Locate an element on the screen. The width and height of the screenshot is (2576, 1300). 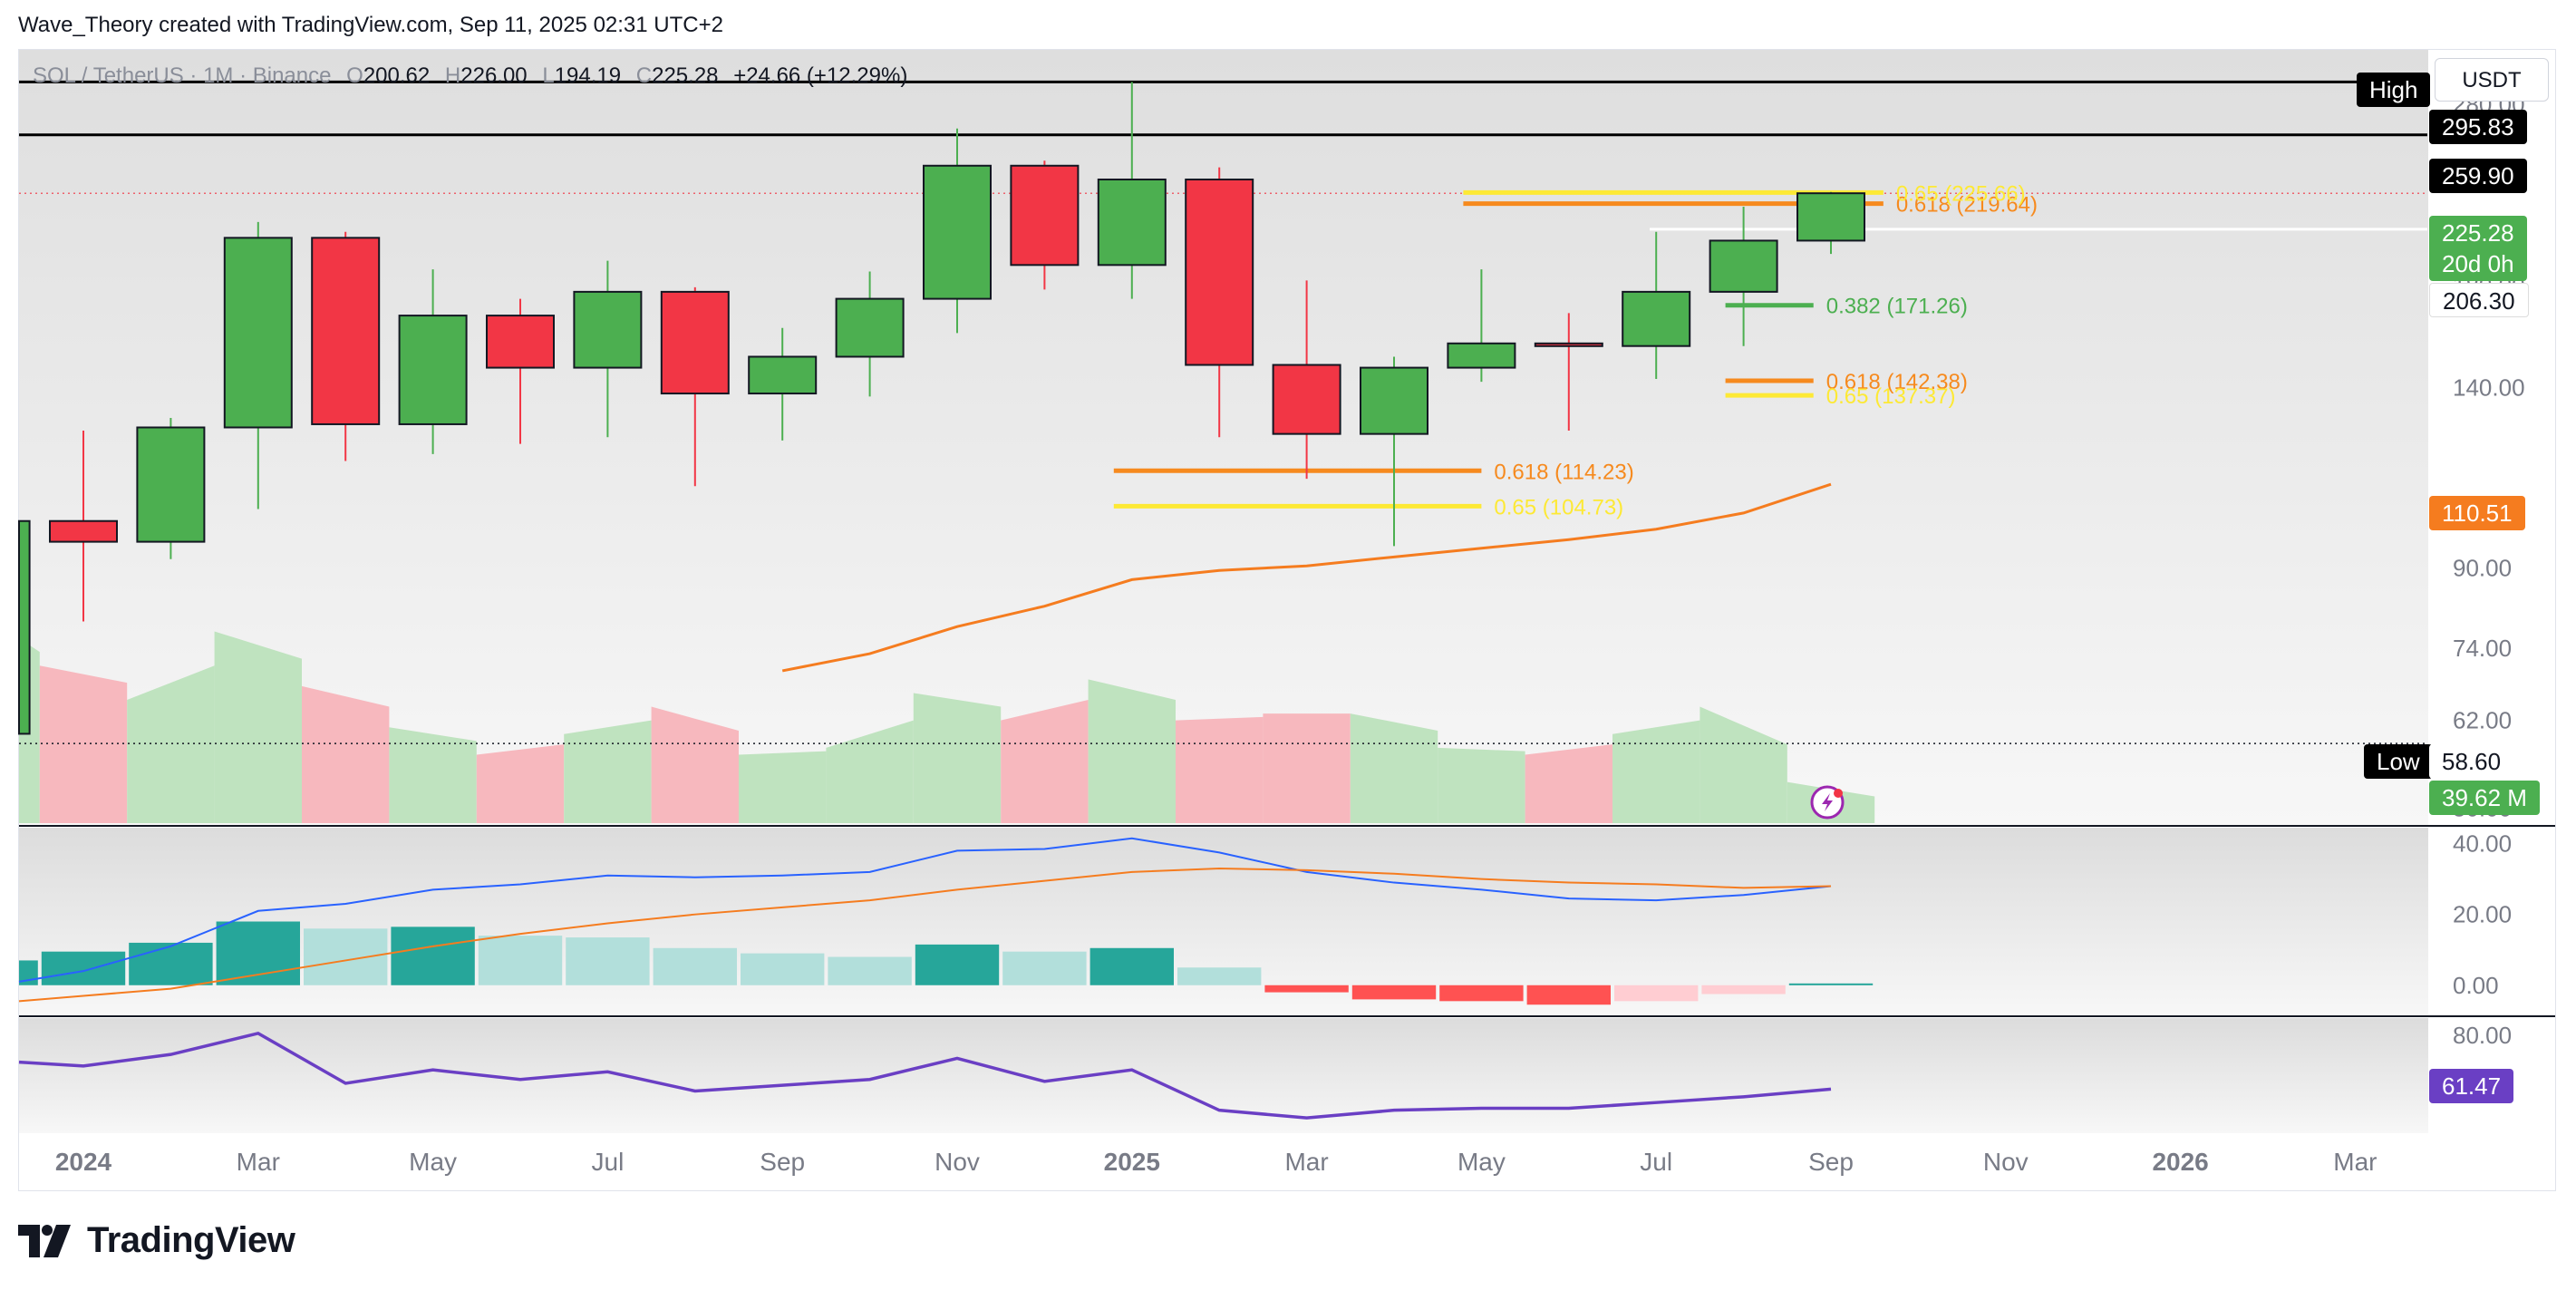
fib-level-label: 0.65 (104.73) is located at coordinates (1558, 507).